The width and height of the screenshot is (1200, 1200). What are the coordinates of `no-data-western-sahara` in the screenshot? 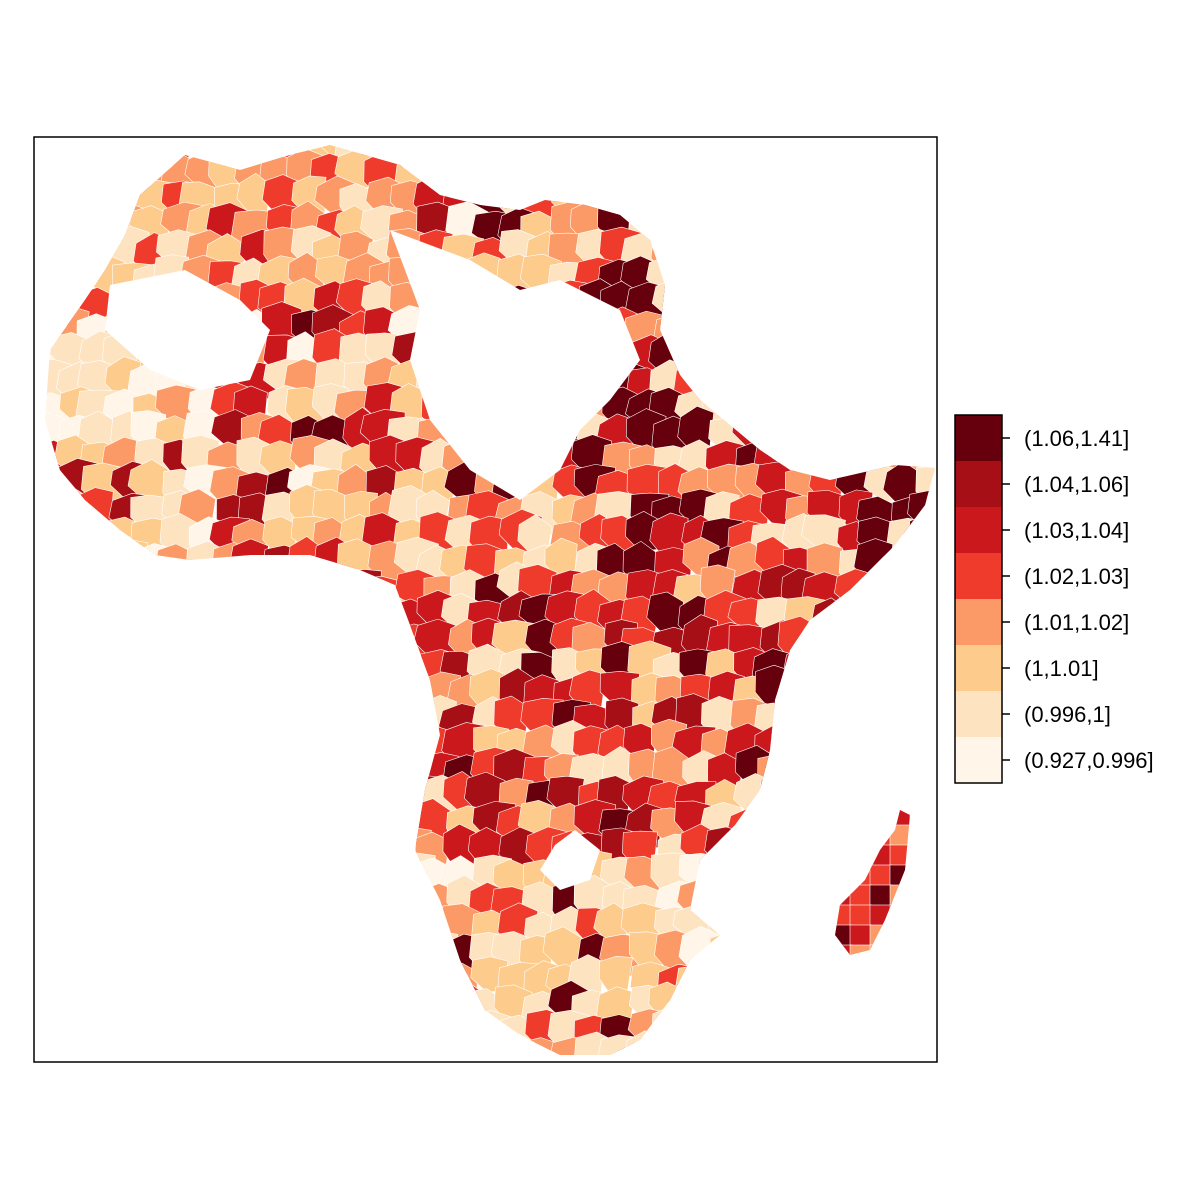 It's located at (187, 330).